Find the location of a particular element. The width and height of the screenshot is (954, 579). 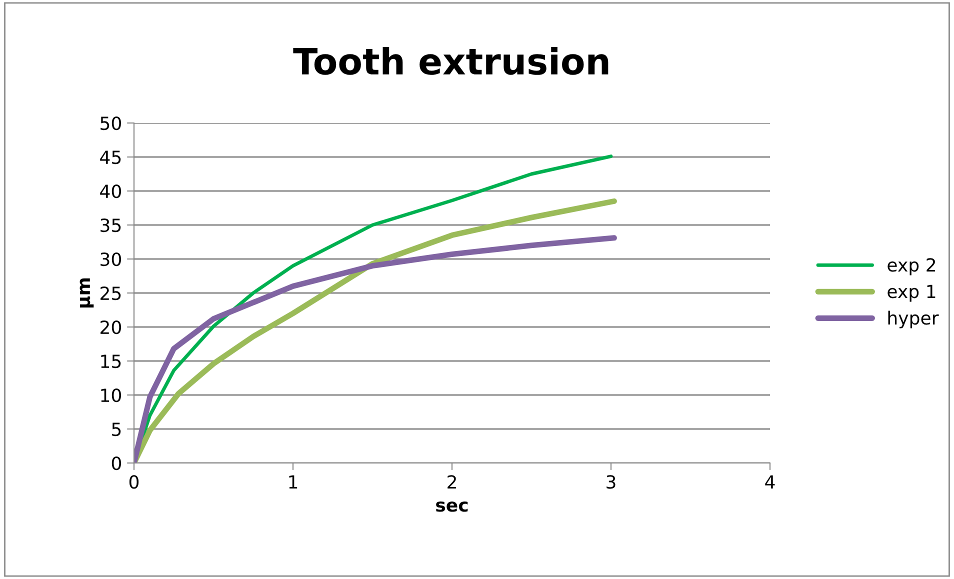

legend-label: exp 2 is located at coordinates (912, 267).